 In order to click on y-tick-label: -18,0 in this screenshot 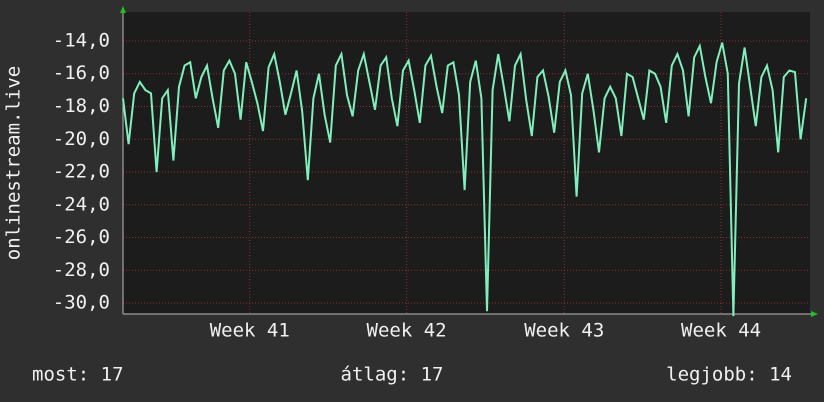, I will do `click(81, 106)`.